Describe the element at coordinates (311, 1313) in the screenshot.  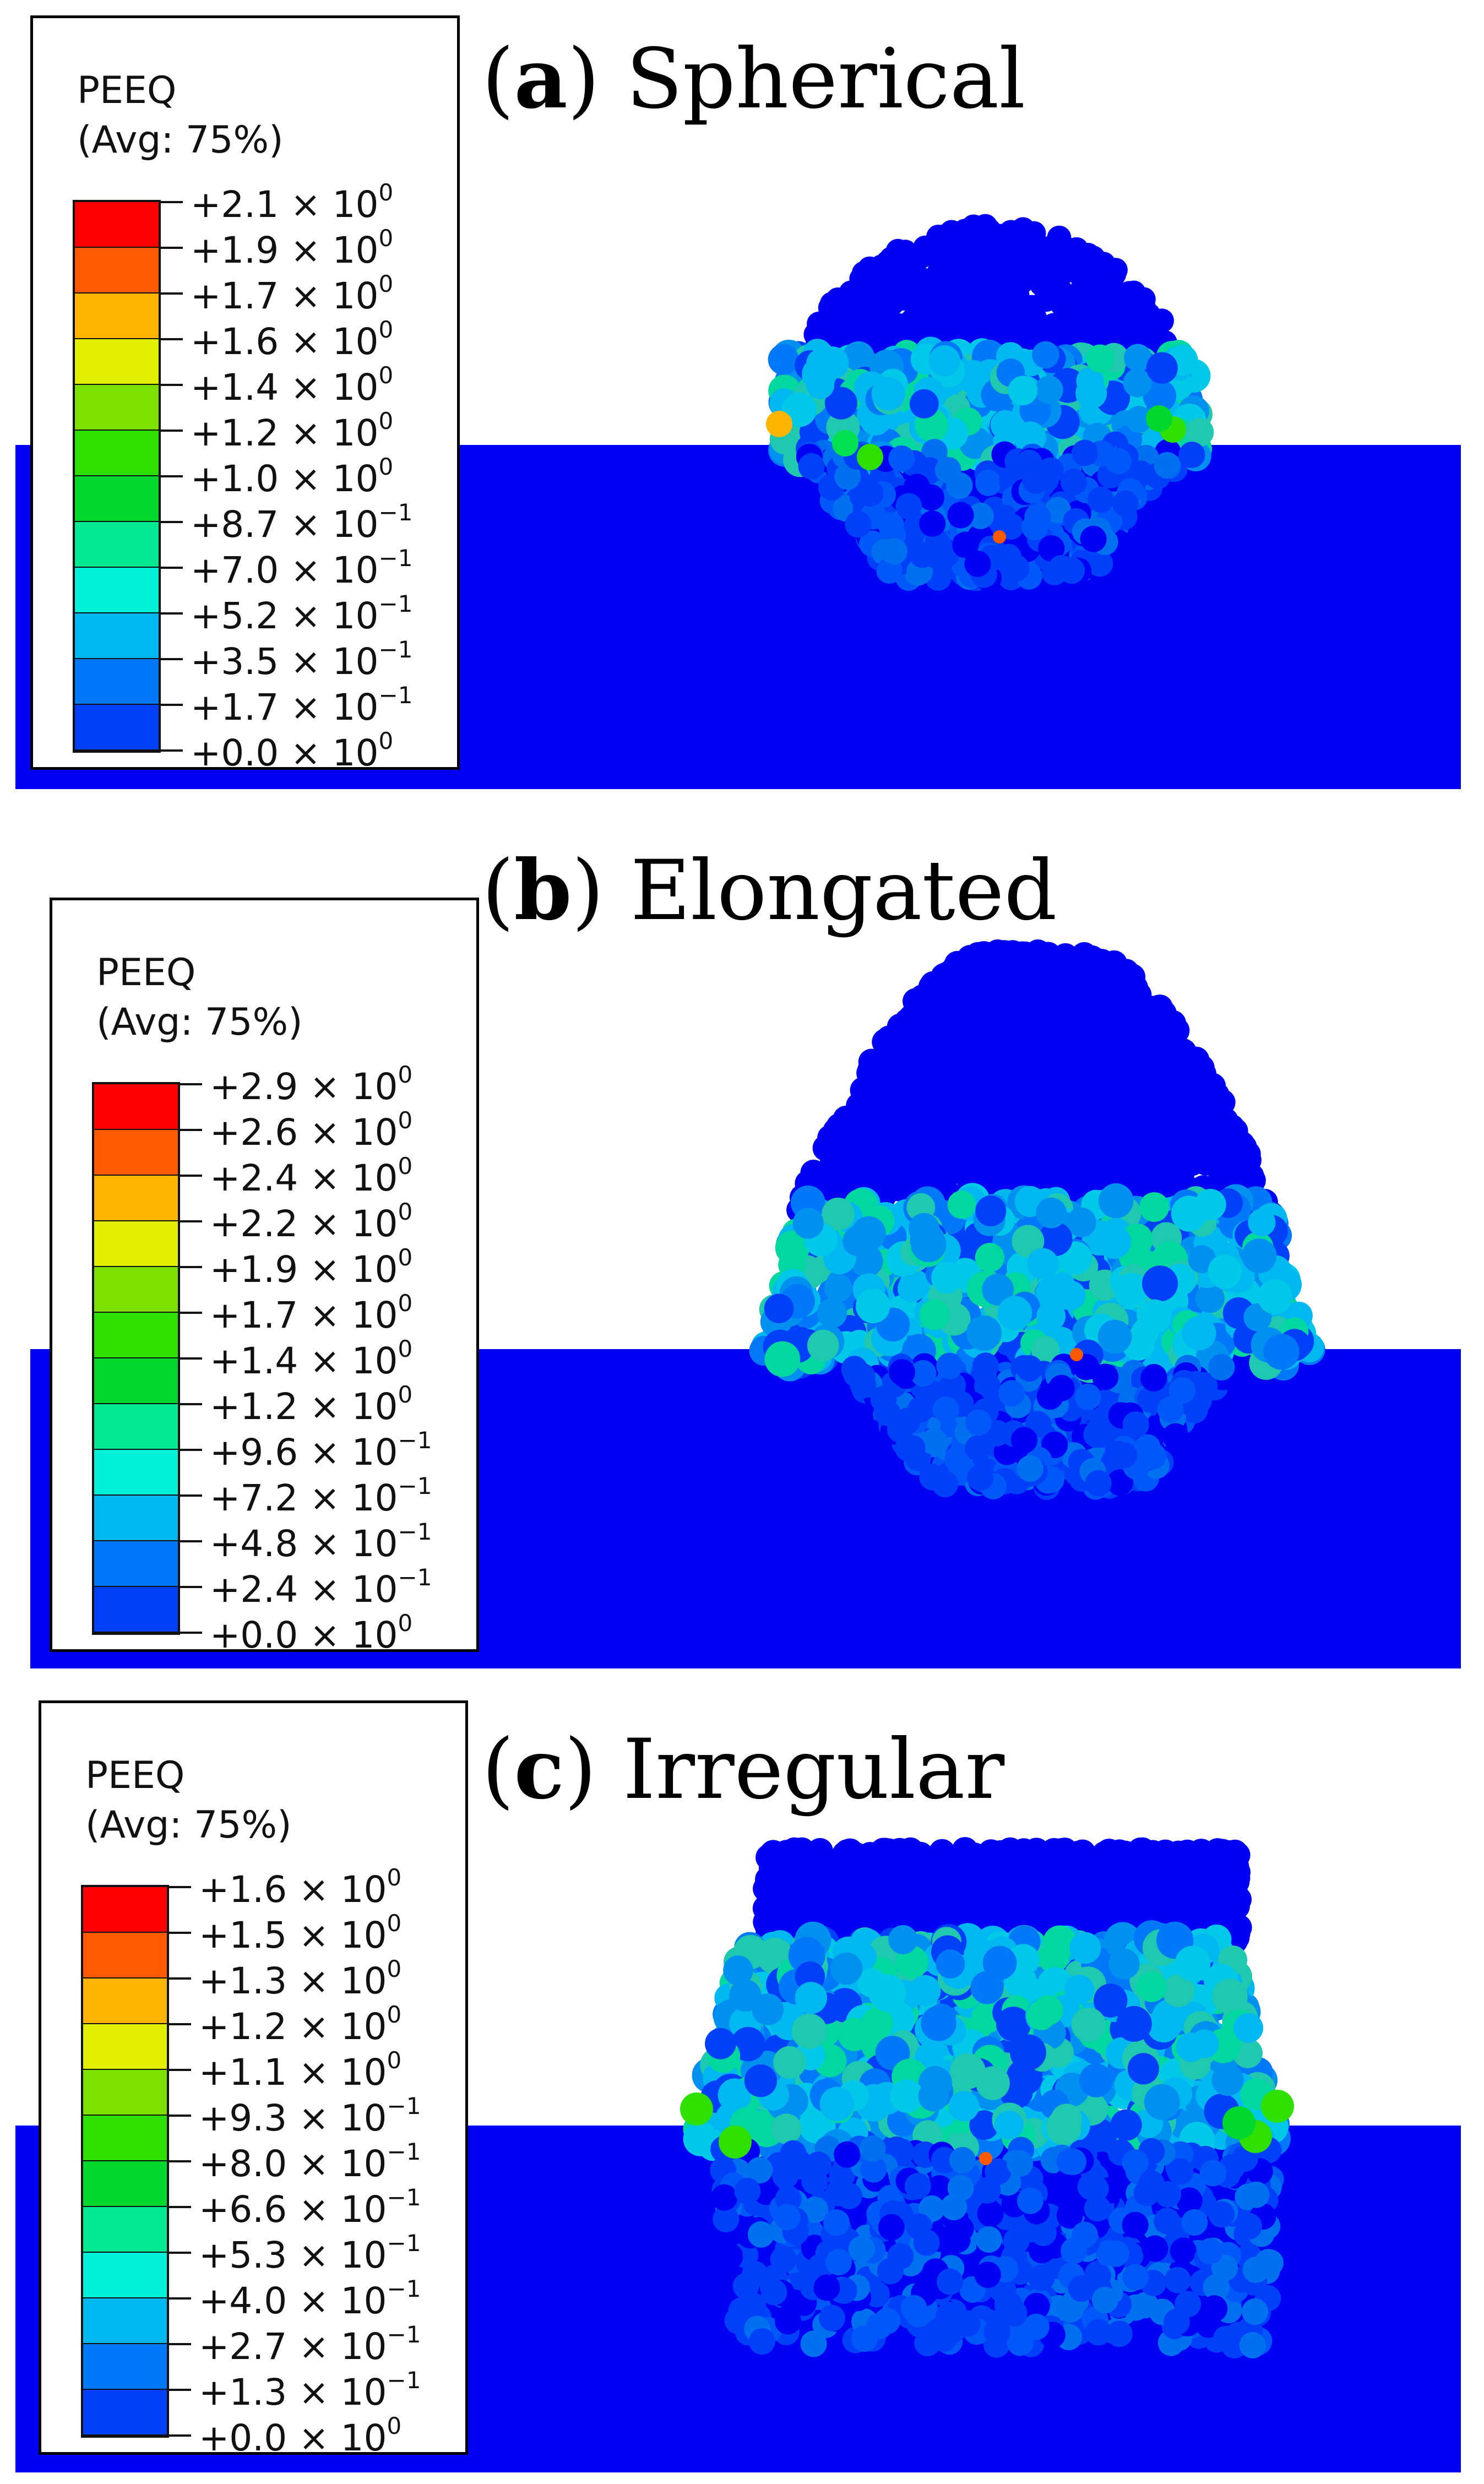
I see `tick-label: +1.7 × 100` at that location.